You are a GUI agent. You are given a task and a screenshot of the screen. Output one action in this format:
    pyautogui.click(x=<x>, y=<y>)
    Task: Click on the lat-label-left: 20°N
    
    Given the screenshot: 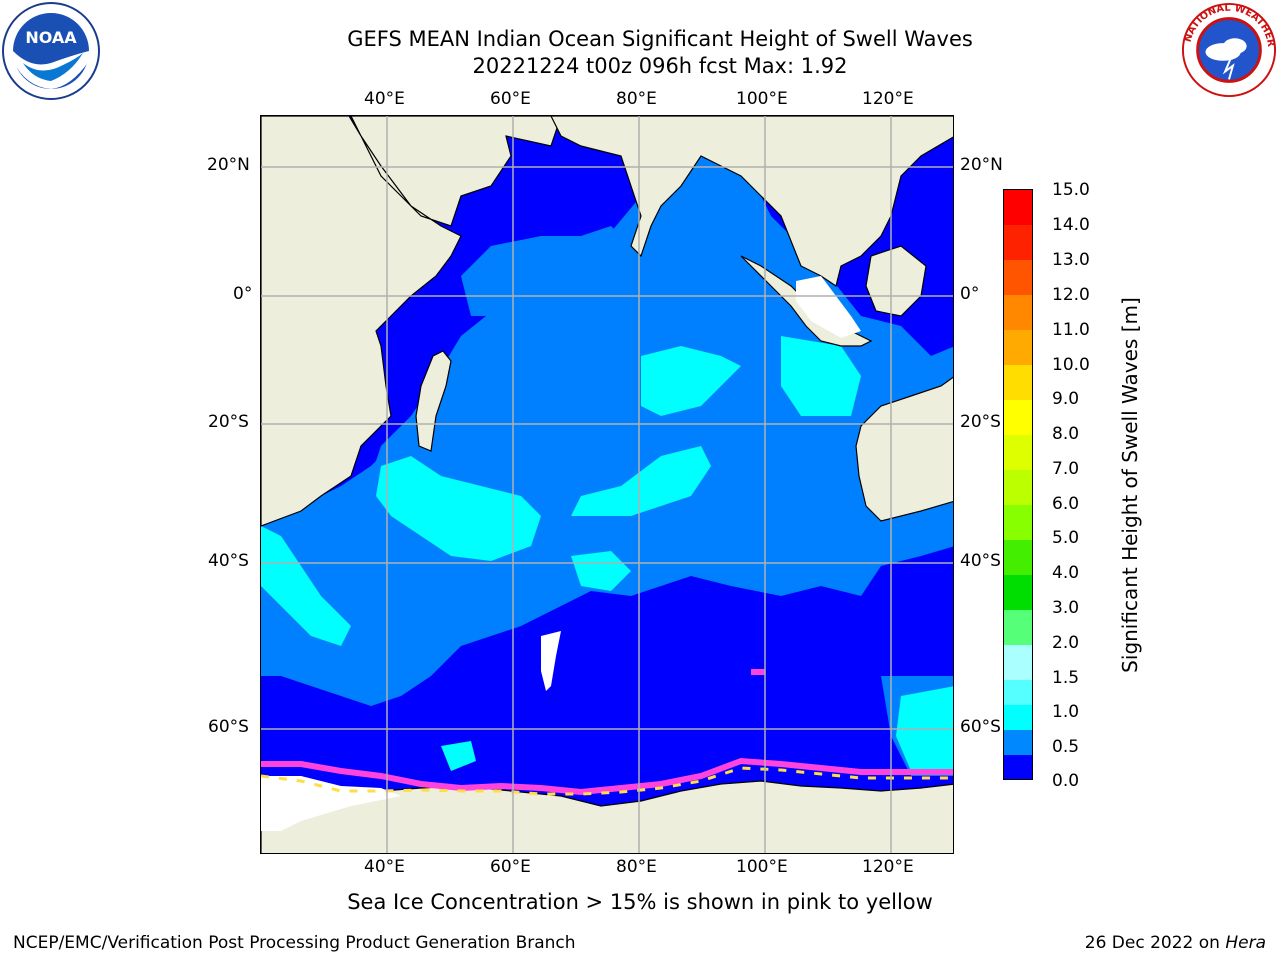 What is the action you would take?
    pyautogui.click(x=228, y=165)
    